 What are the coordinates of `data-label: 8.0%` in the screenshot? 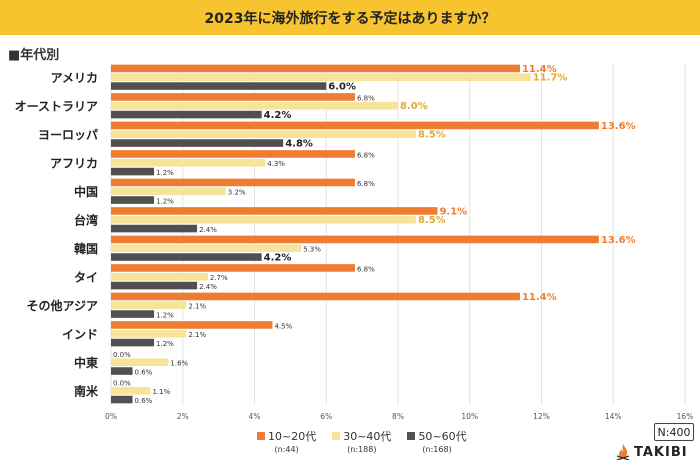 It's located at (414, 106).